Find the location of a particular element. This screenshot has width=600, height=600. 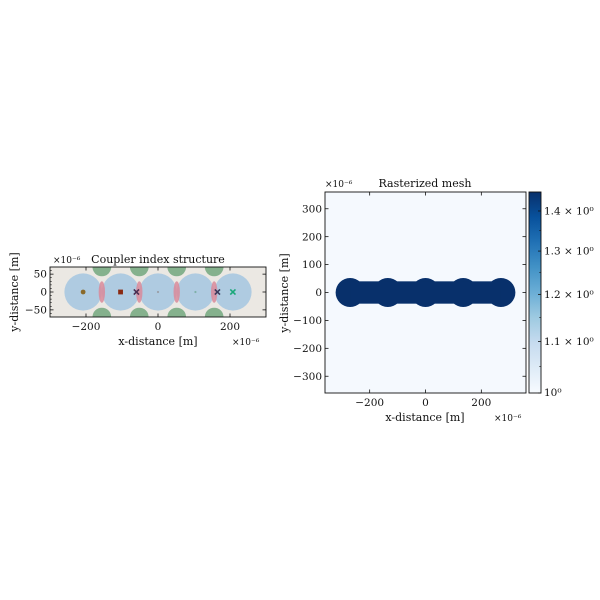

mesh-x-scale-label: ×10⁻⁶ is located at coordinates (508, 419).